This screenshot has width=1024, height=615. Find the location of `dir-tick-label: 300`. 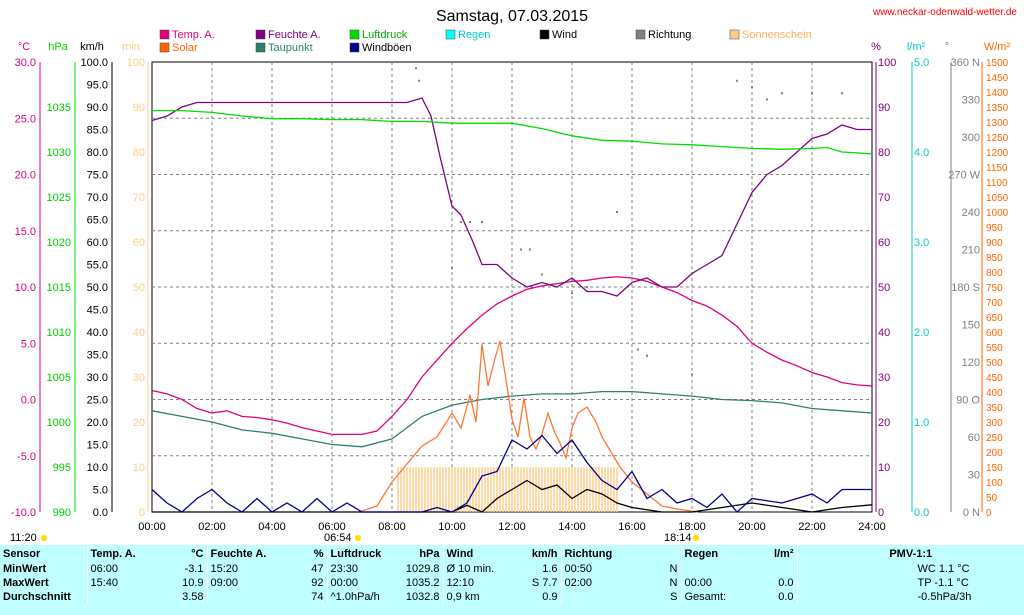

dir-tick-label: 300 is located at coordinates (971, 138).